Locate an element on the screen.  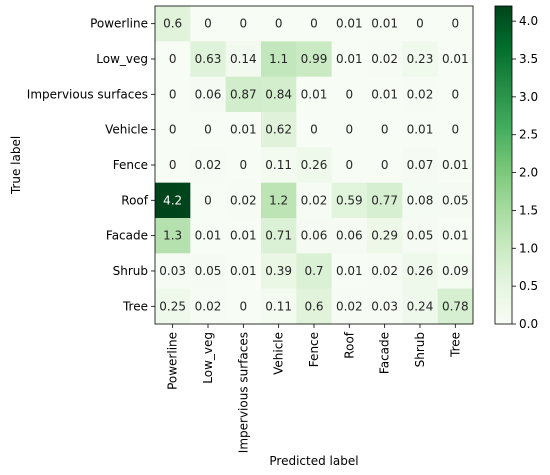
cell-value-label: 0.6 is located at coordinates (172, 24).